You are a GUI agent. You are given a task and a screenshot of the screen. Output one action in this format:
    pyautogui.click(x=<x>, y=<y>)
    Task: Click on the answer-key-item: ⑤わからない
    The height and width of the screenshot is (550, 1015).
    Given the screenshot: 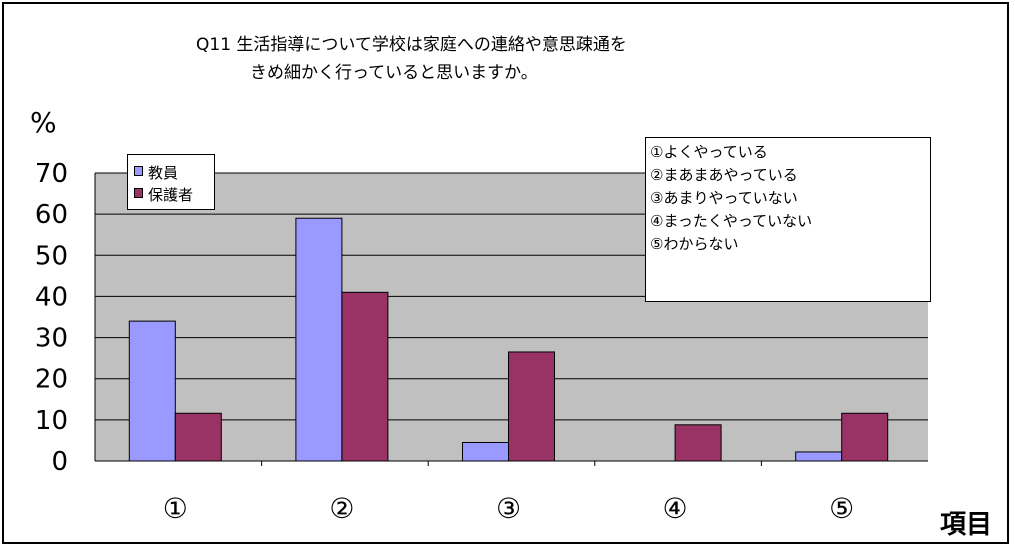 What is the action you would take?
    pyautogui.click(x=694, y=244)
    